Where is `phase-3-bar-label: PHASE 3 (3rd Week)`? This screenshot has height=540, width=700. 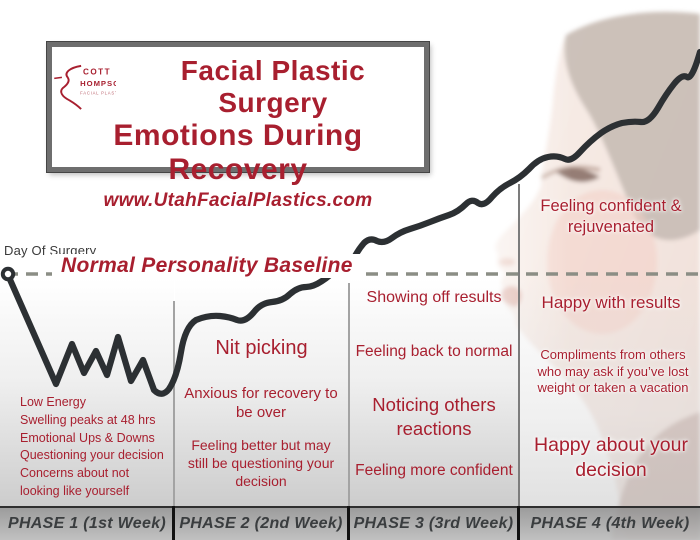
phase-3-bar-label: PHASE 3 (3rd Week) is located at coordinates (433, 523).